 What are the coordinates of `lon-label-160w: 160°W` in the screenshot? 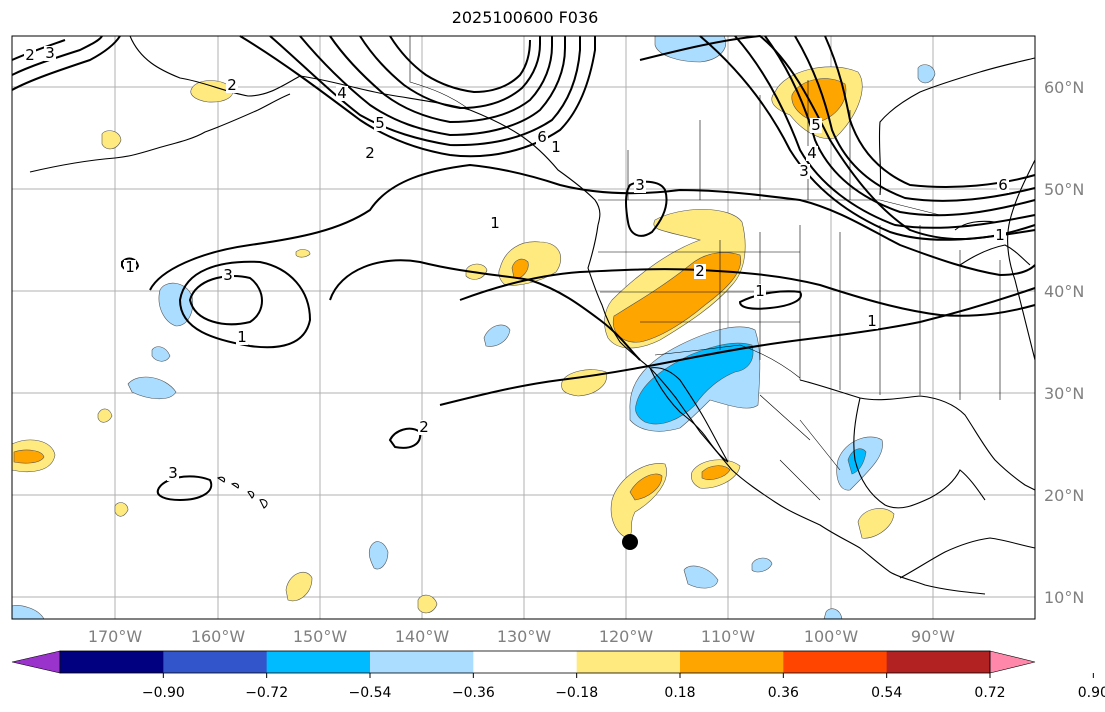 It's located at (218, 636).